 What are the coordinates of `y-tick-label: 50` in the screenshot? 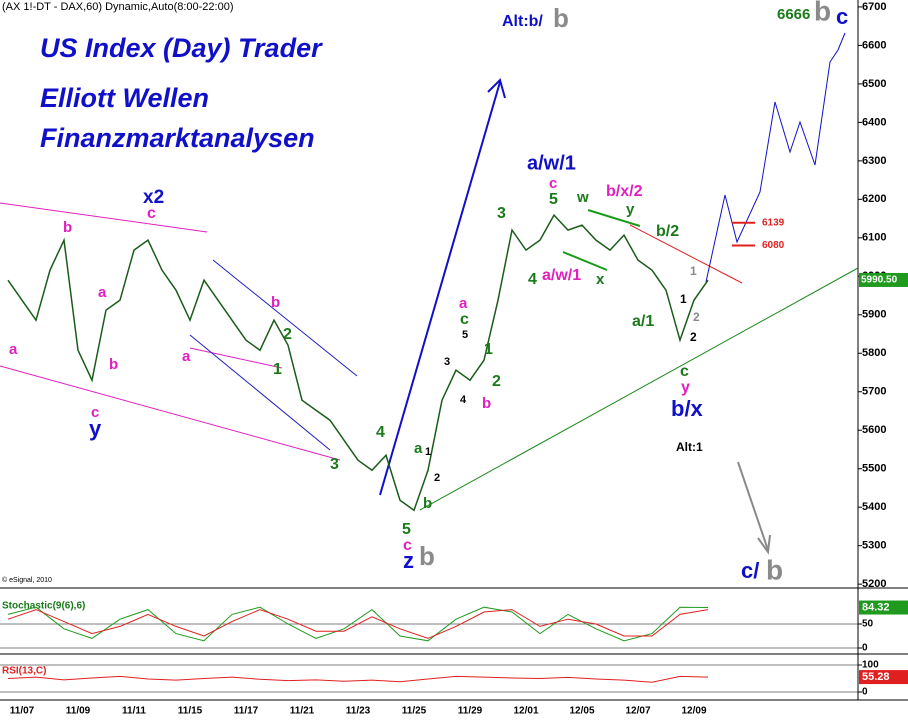 It's located at (868, 624).